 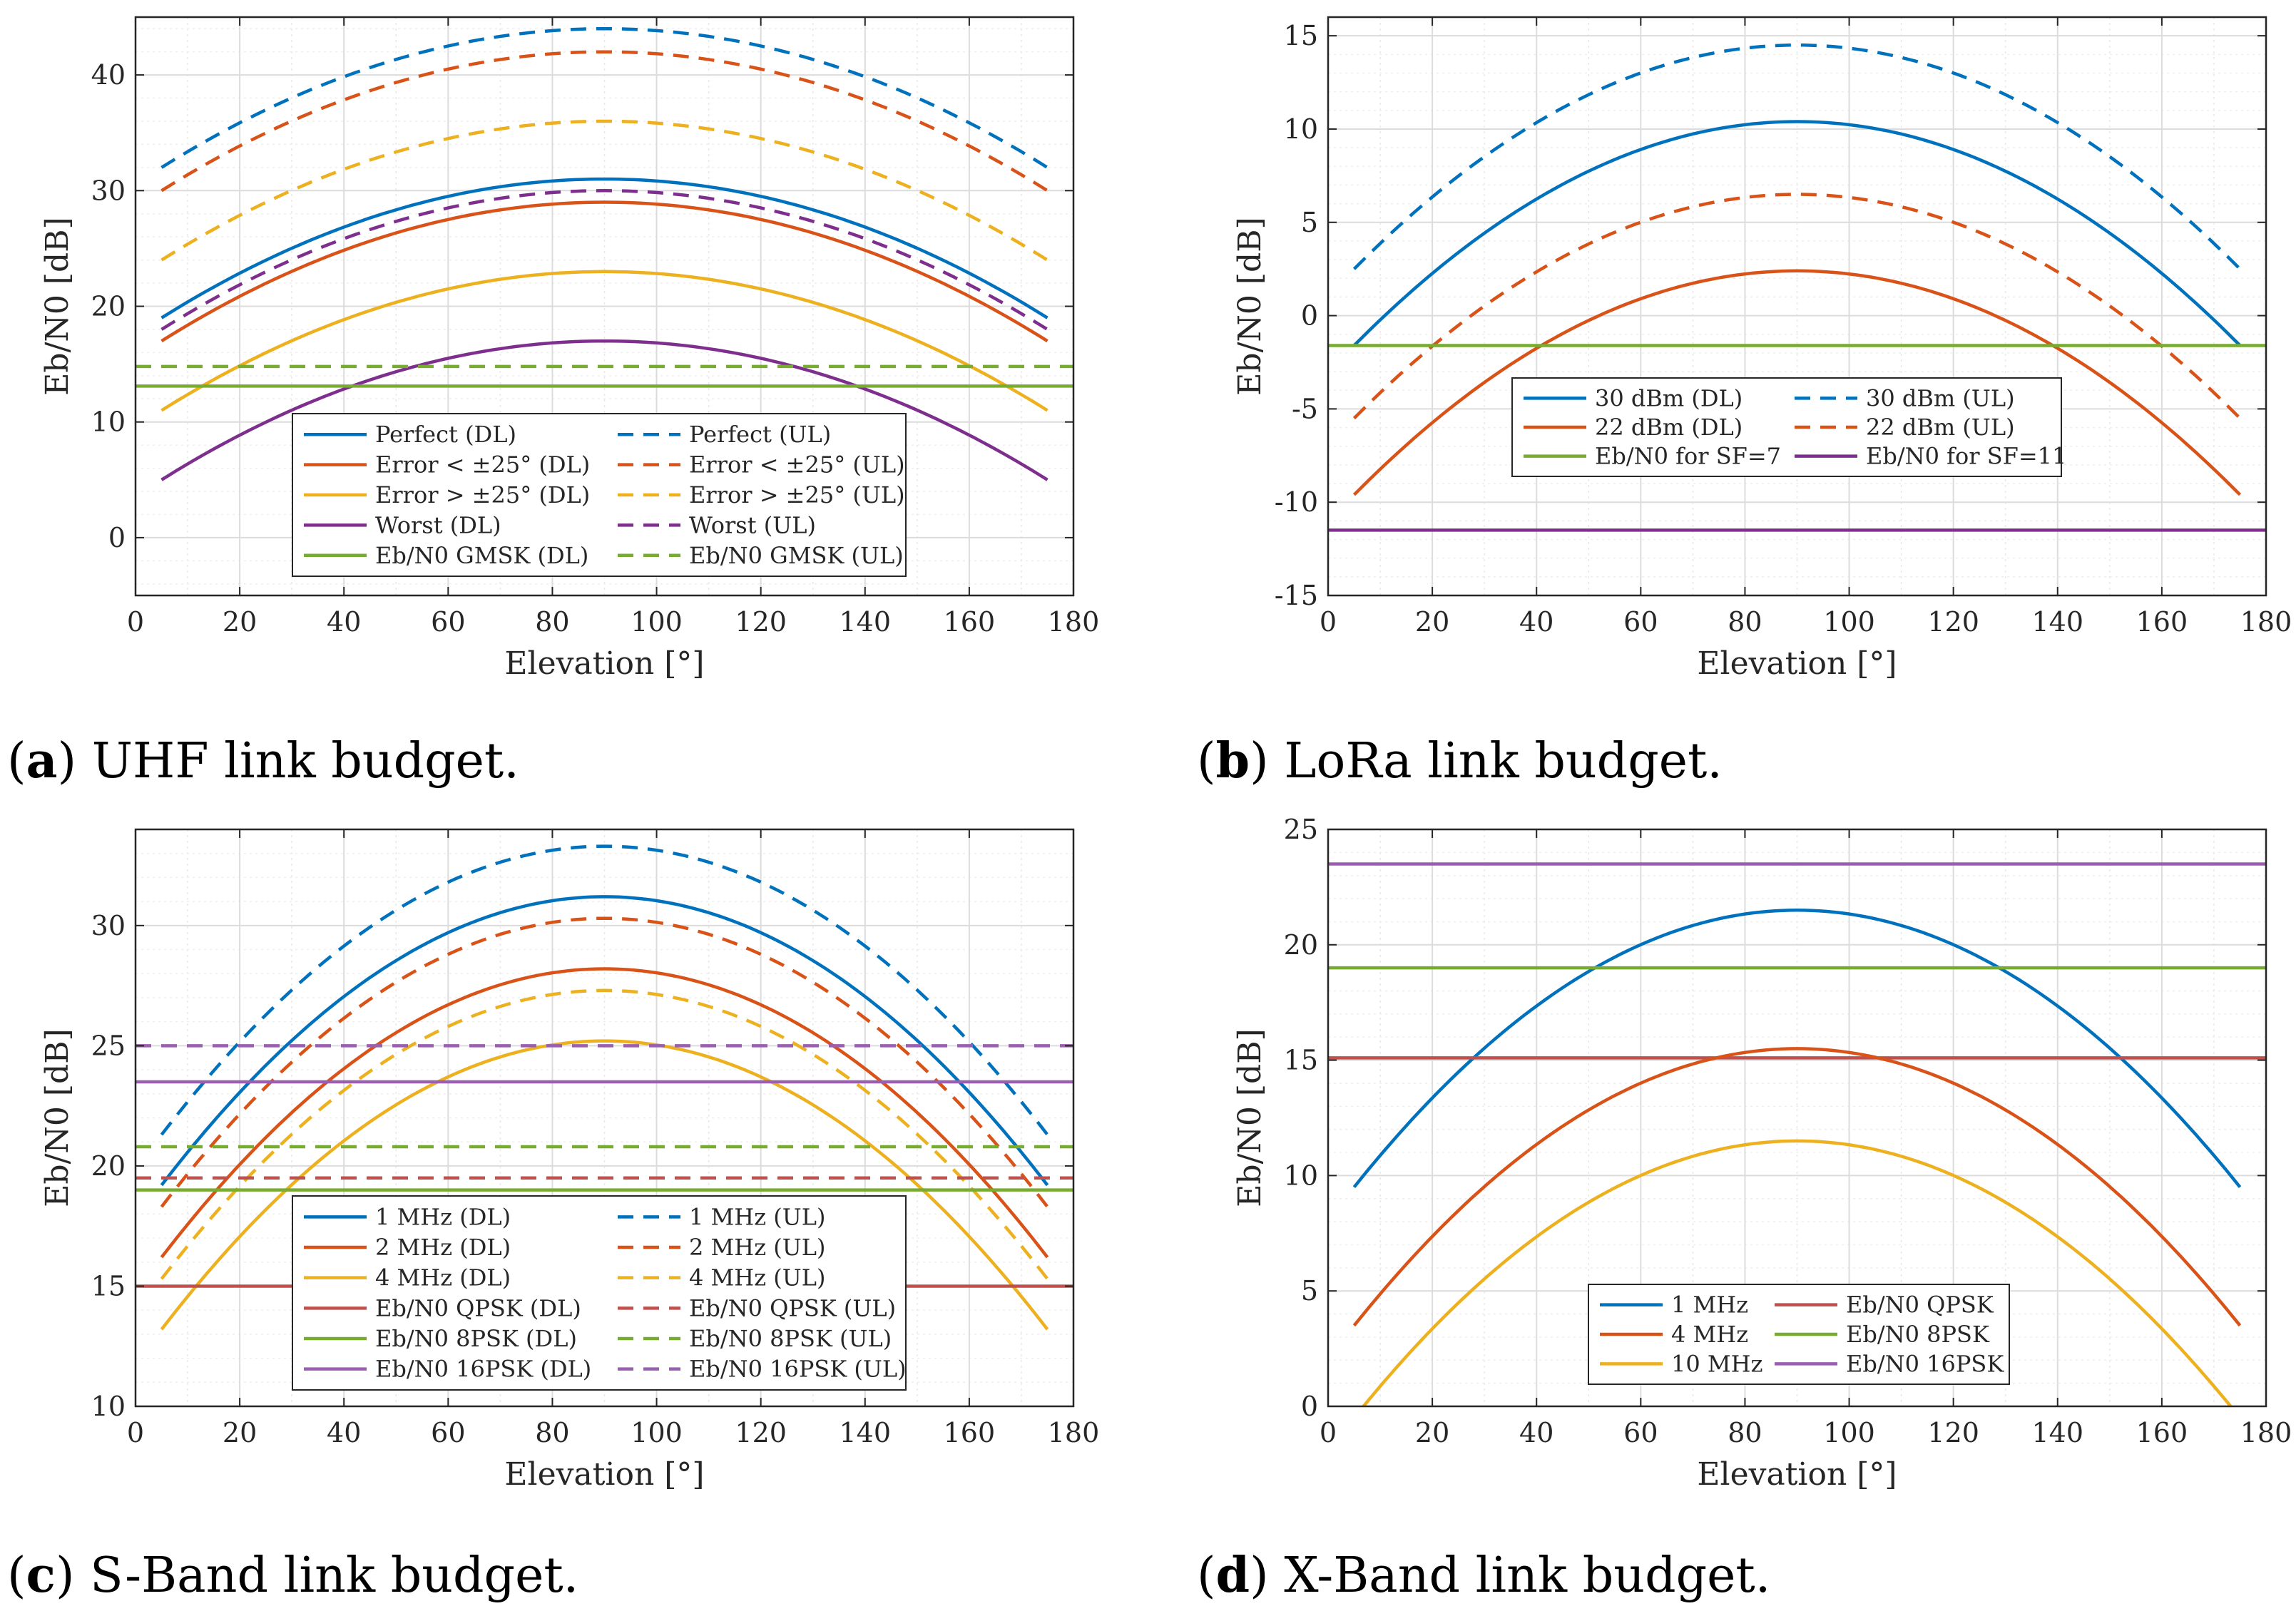 What do you see at coordinates (798, 1369) in the screenshot?
I see `legend-label: Eb/N0 16PSK (UL)` at bounding box center [798, 1369].